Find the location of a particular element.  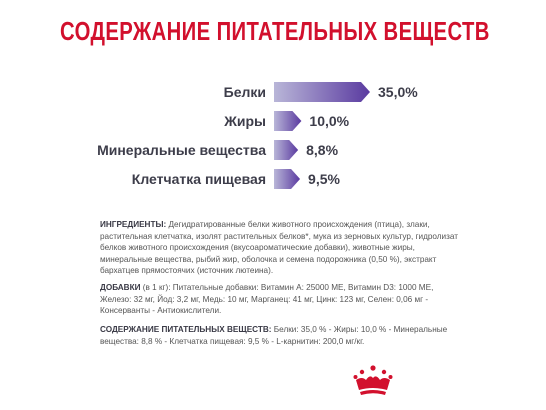

ingredients-label: ИНГРЕДИЕНТЫ: is located at coordinates (133, 224).